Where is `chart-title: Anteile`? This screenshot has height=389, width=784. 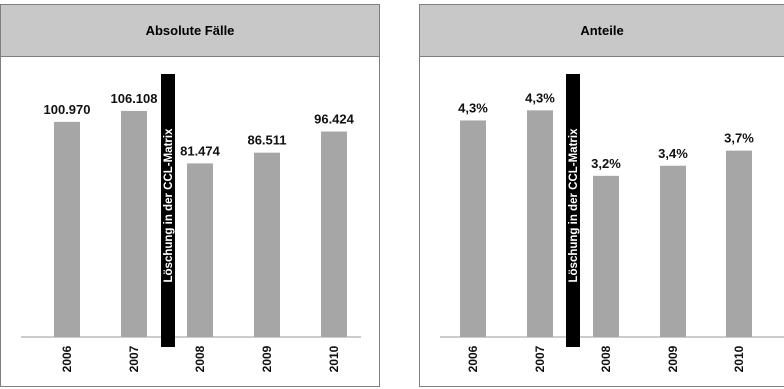 chart-title: Anteile is located at coordinates (602, 31).